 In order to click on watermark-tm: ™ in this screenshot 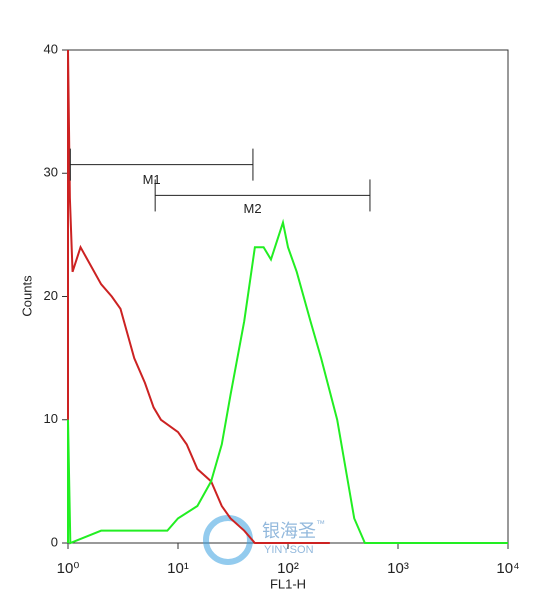, I will do `click(320, 523)`.